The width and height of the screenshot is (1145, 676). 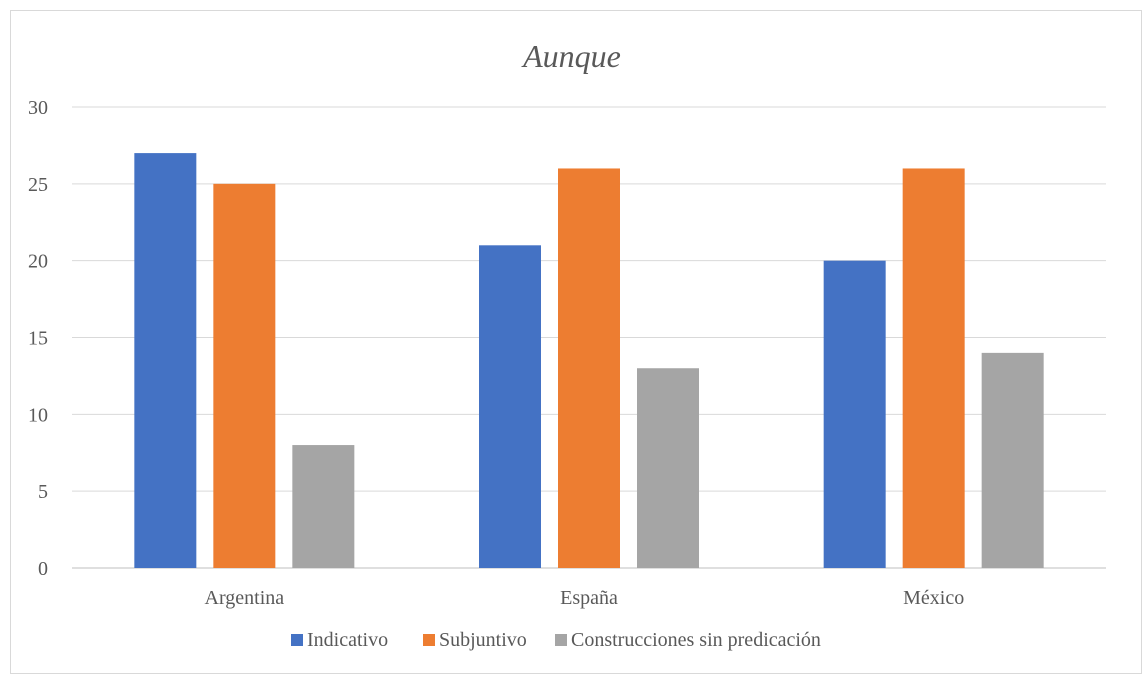 I want to click on x-tick-label: México, so click(x=933, y=598).